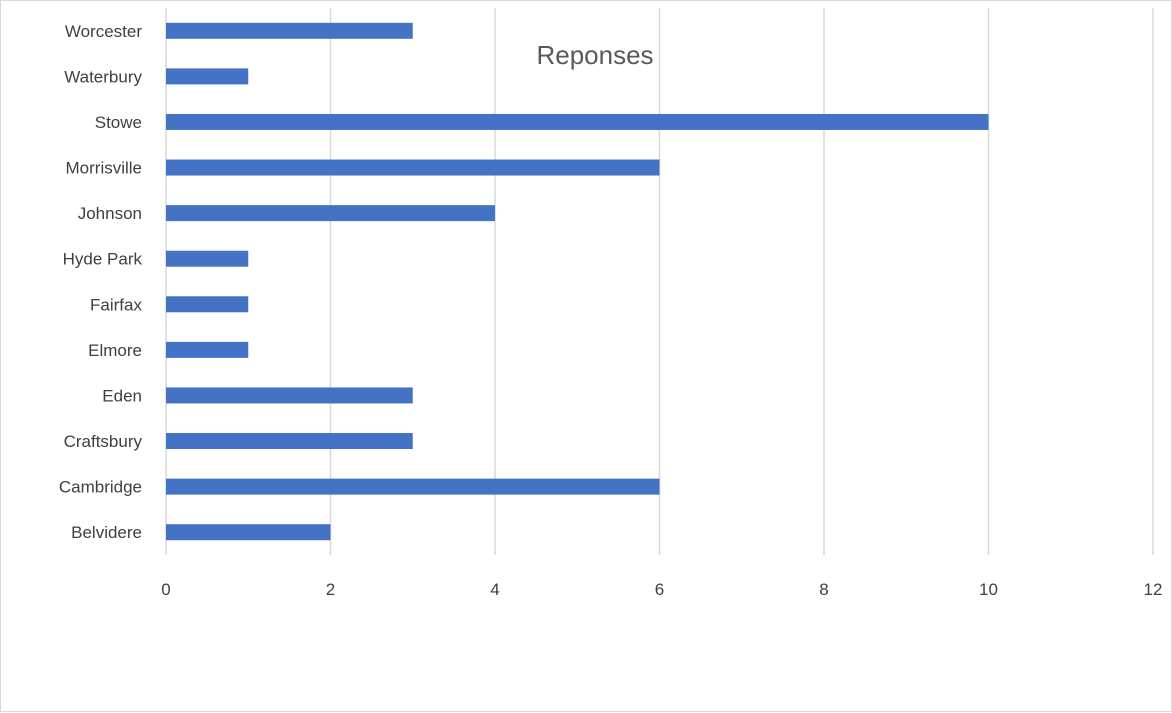 The height and width of the screenshot is (713, 1172). Describe the element at coordinates (165, 589) in the screenshot. I see `x-tick-label: 0` at that location.